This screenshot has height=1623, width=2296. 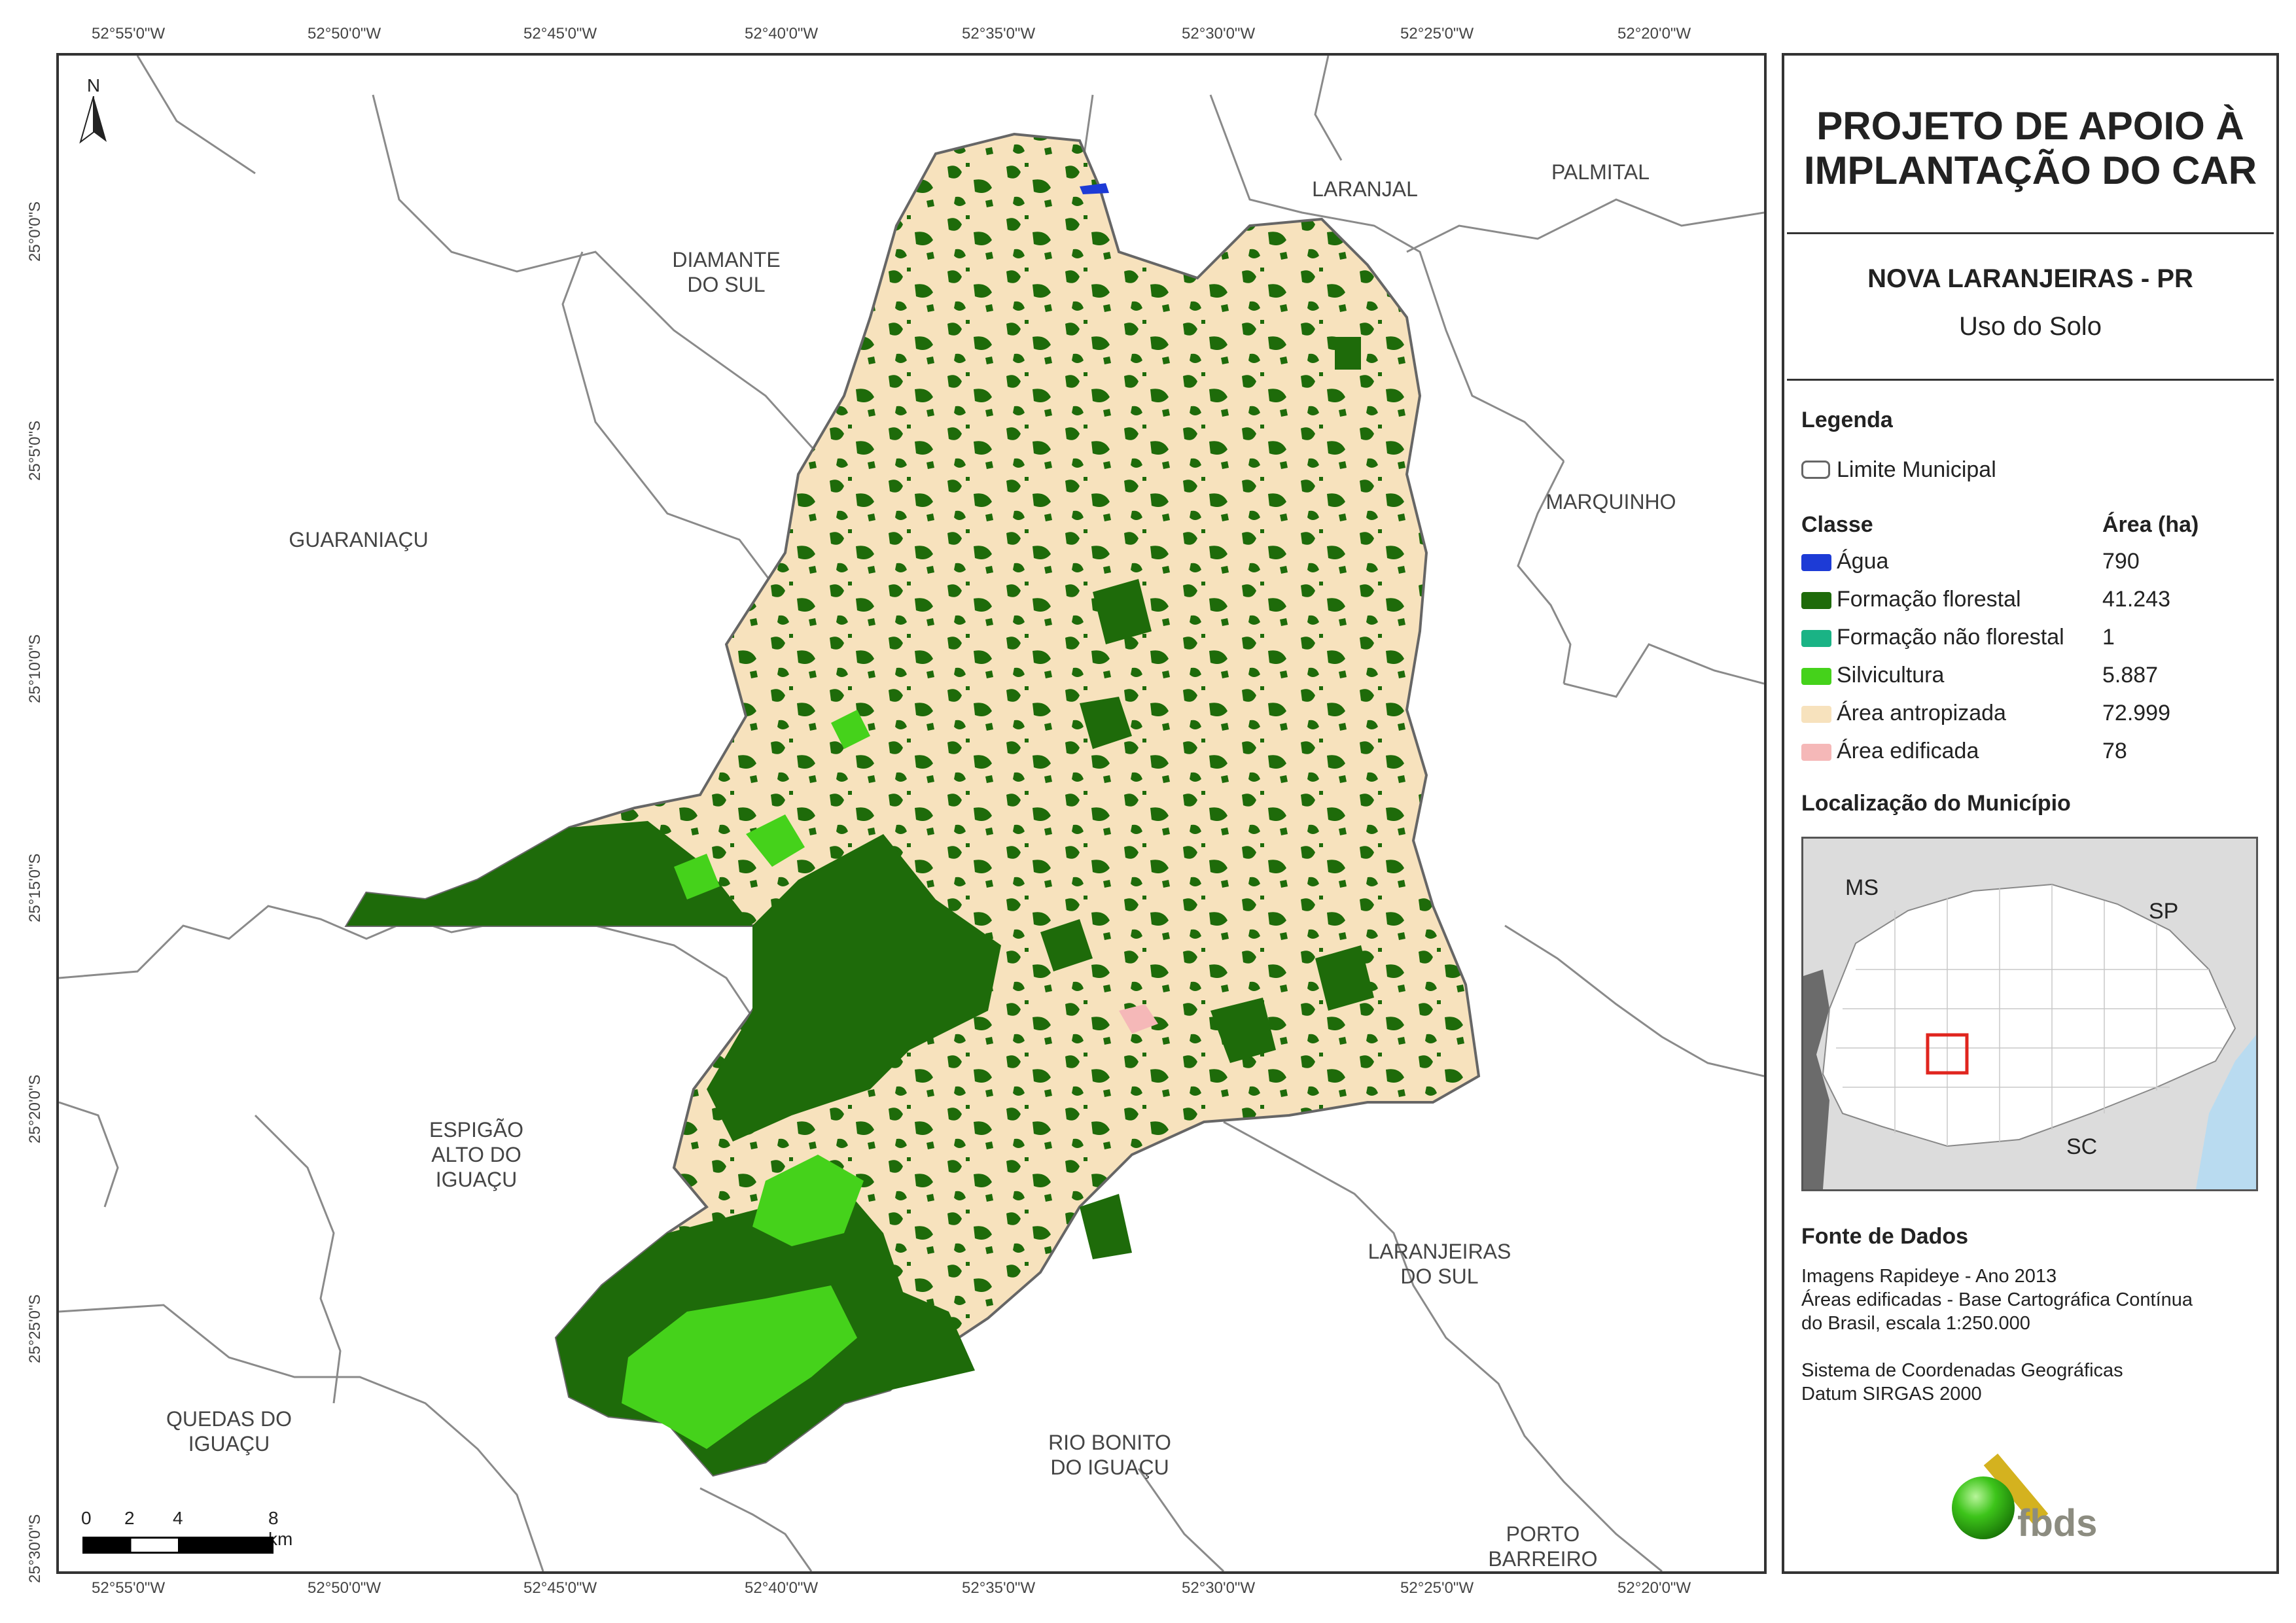 I want to click on scale-bar-graphic, so click(x=178, y=1546).